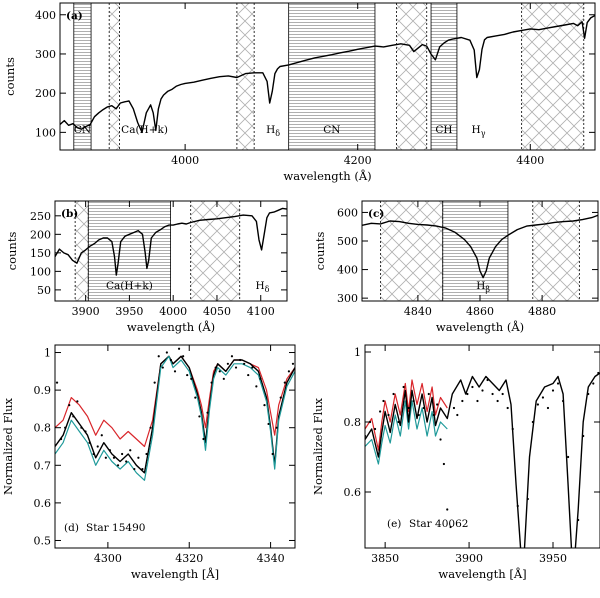  What do you see at coordinates (45, 132) in the screenshot?
I see `y-tick-label: 100` at bounding box center [45, 132].